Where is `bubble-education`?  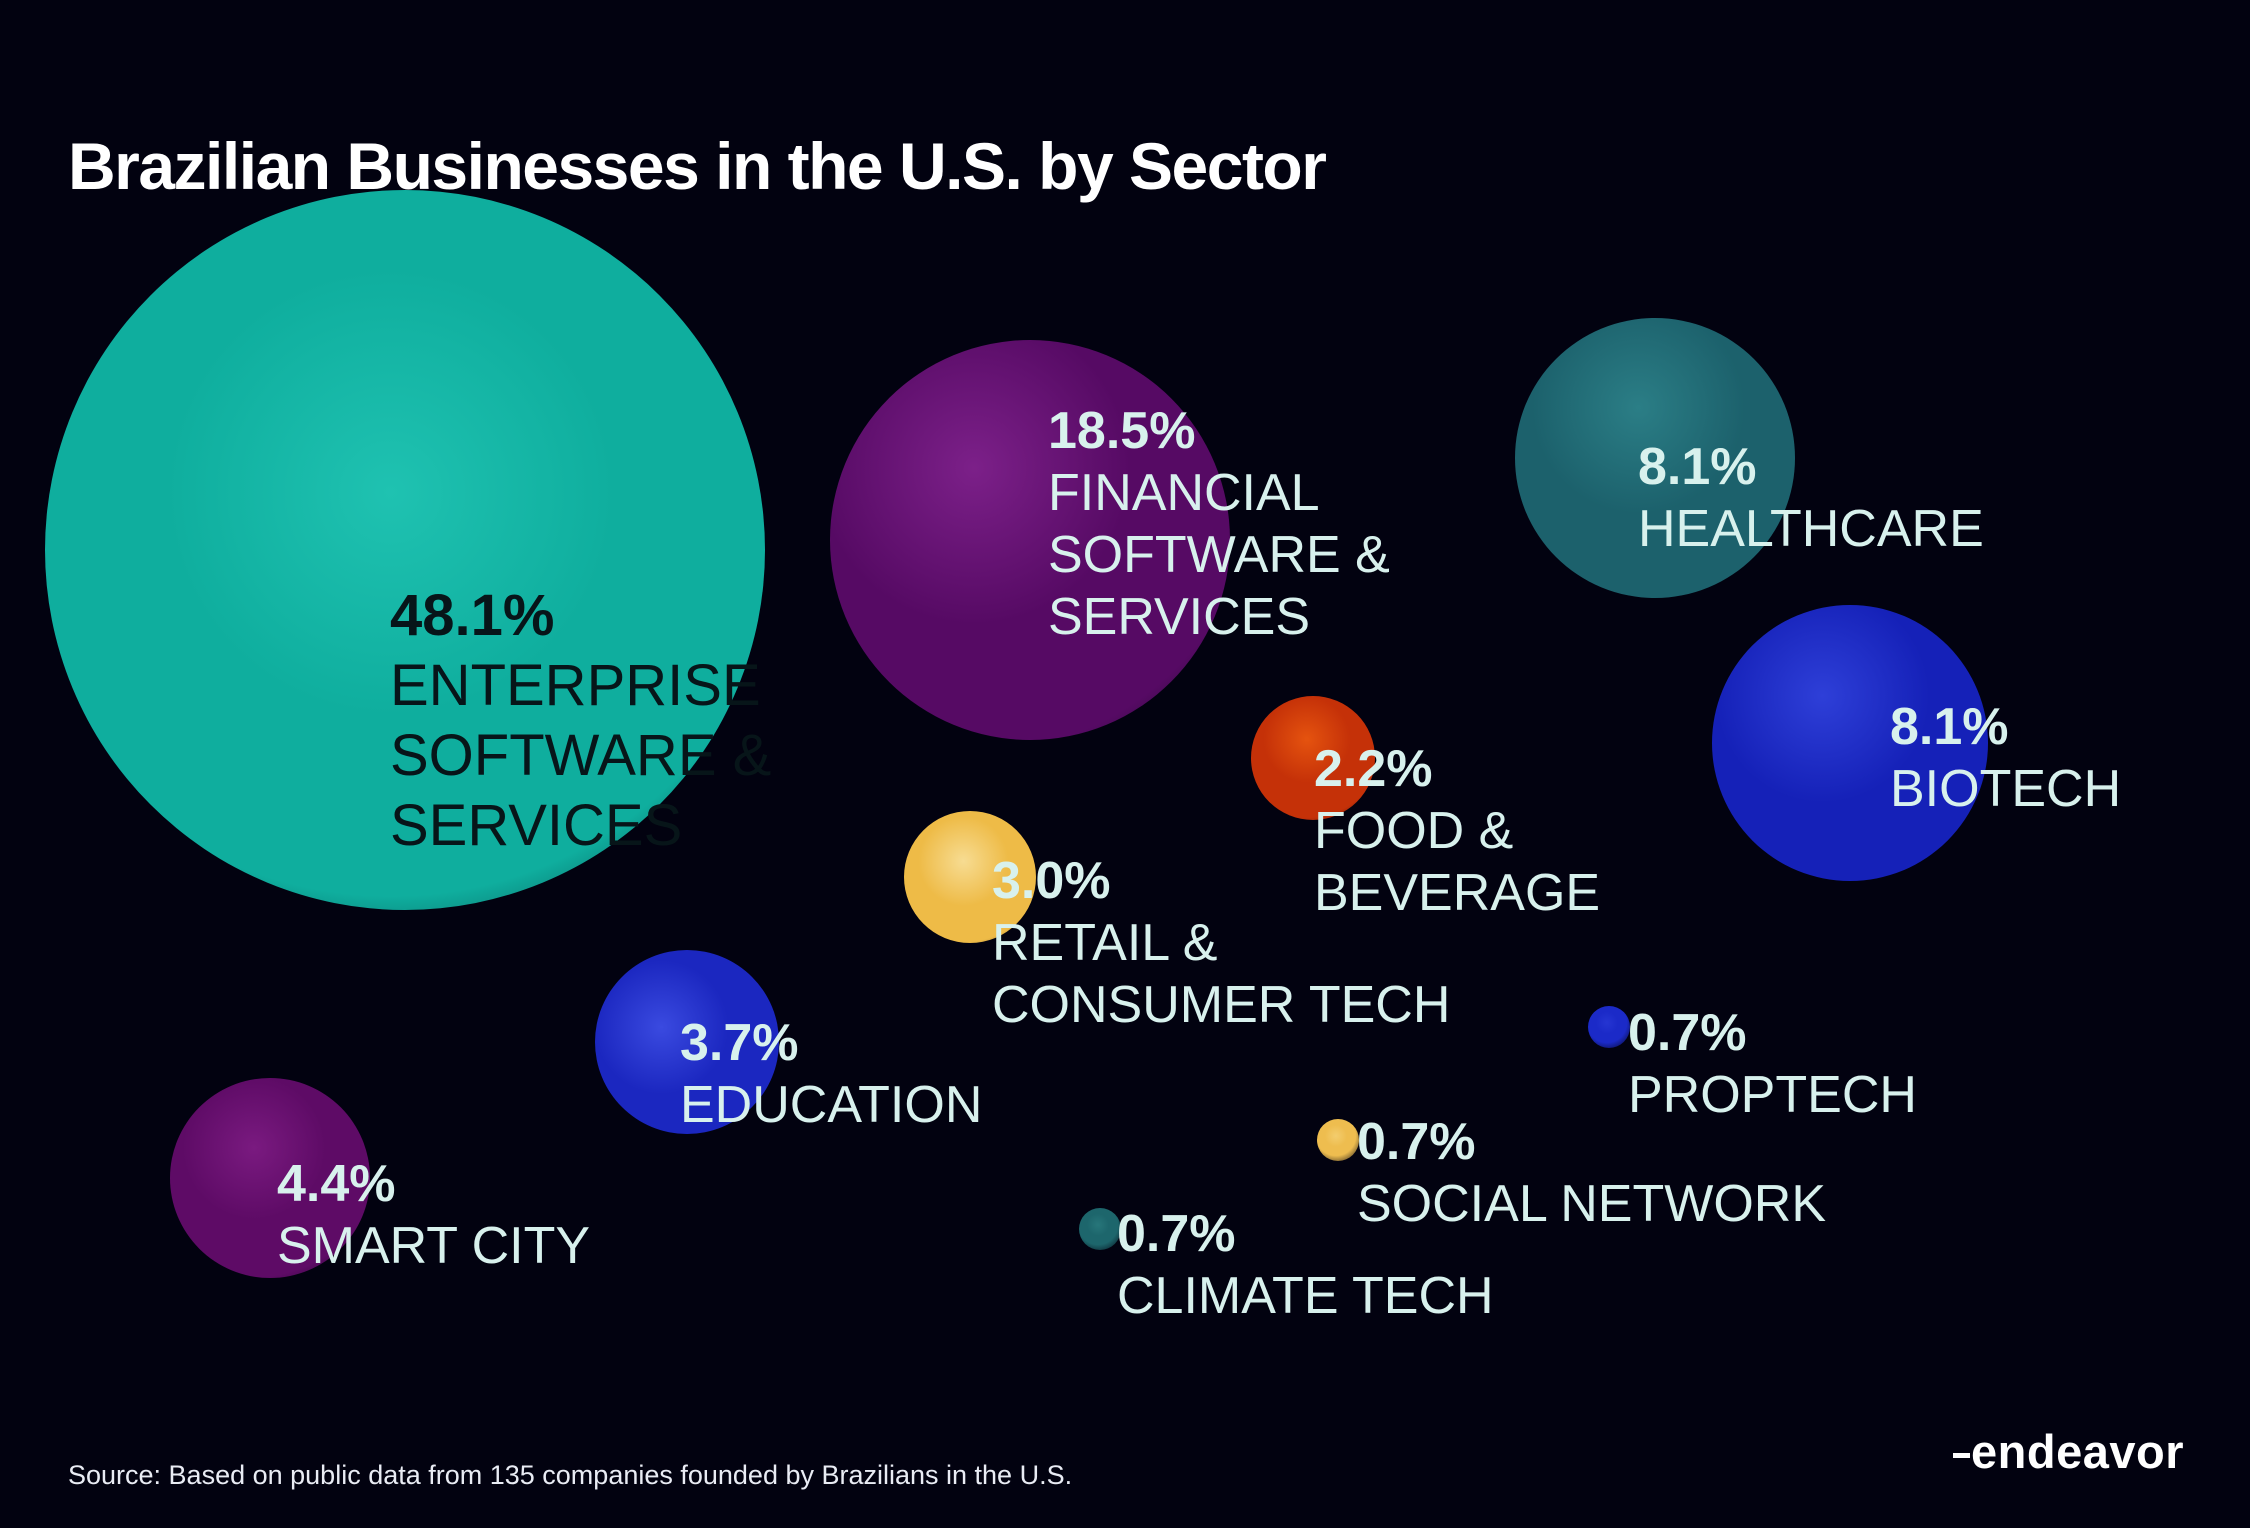 bubble-education is located at coordinates (687, 1042).